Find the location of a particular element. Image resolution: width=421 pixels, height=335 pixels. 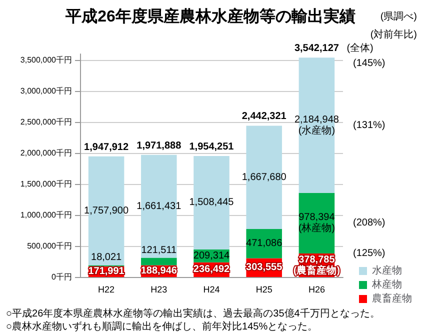

y-tick-label: 1,500,000千円 is located at coordinates (46, 184).